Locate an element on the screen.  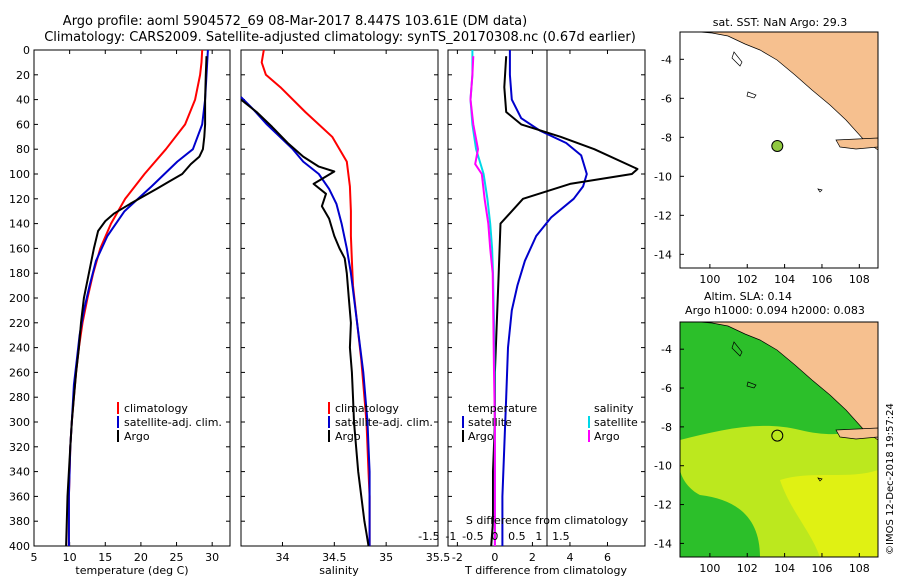
x-tick-label: 25 is located at coordinates (177, 557).